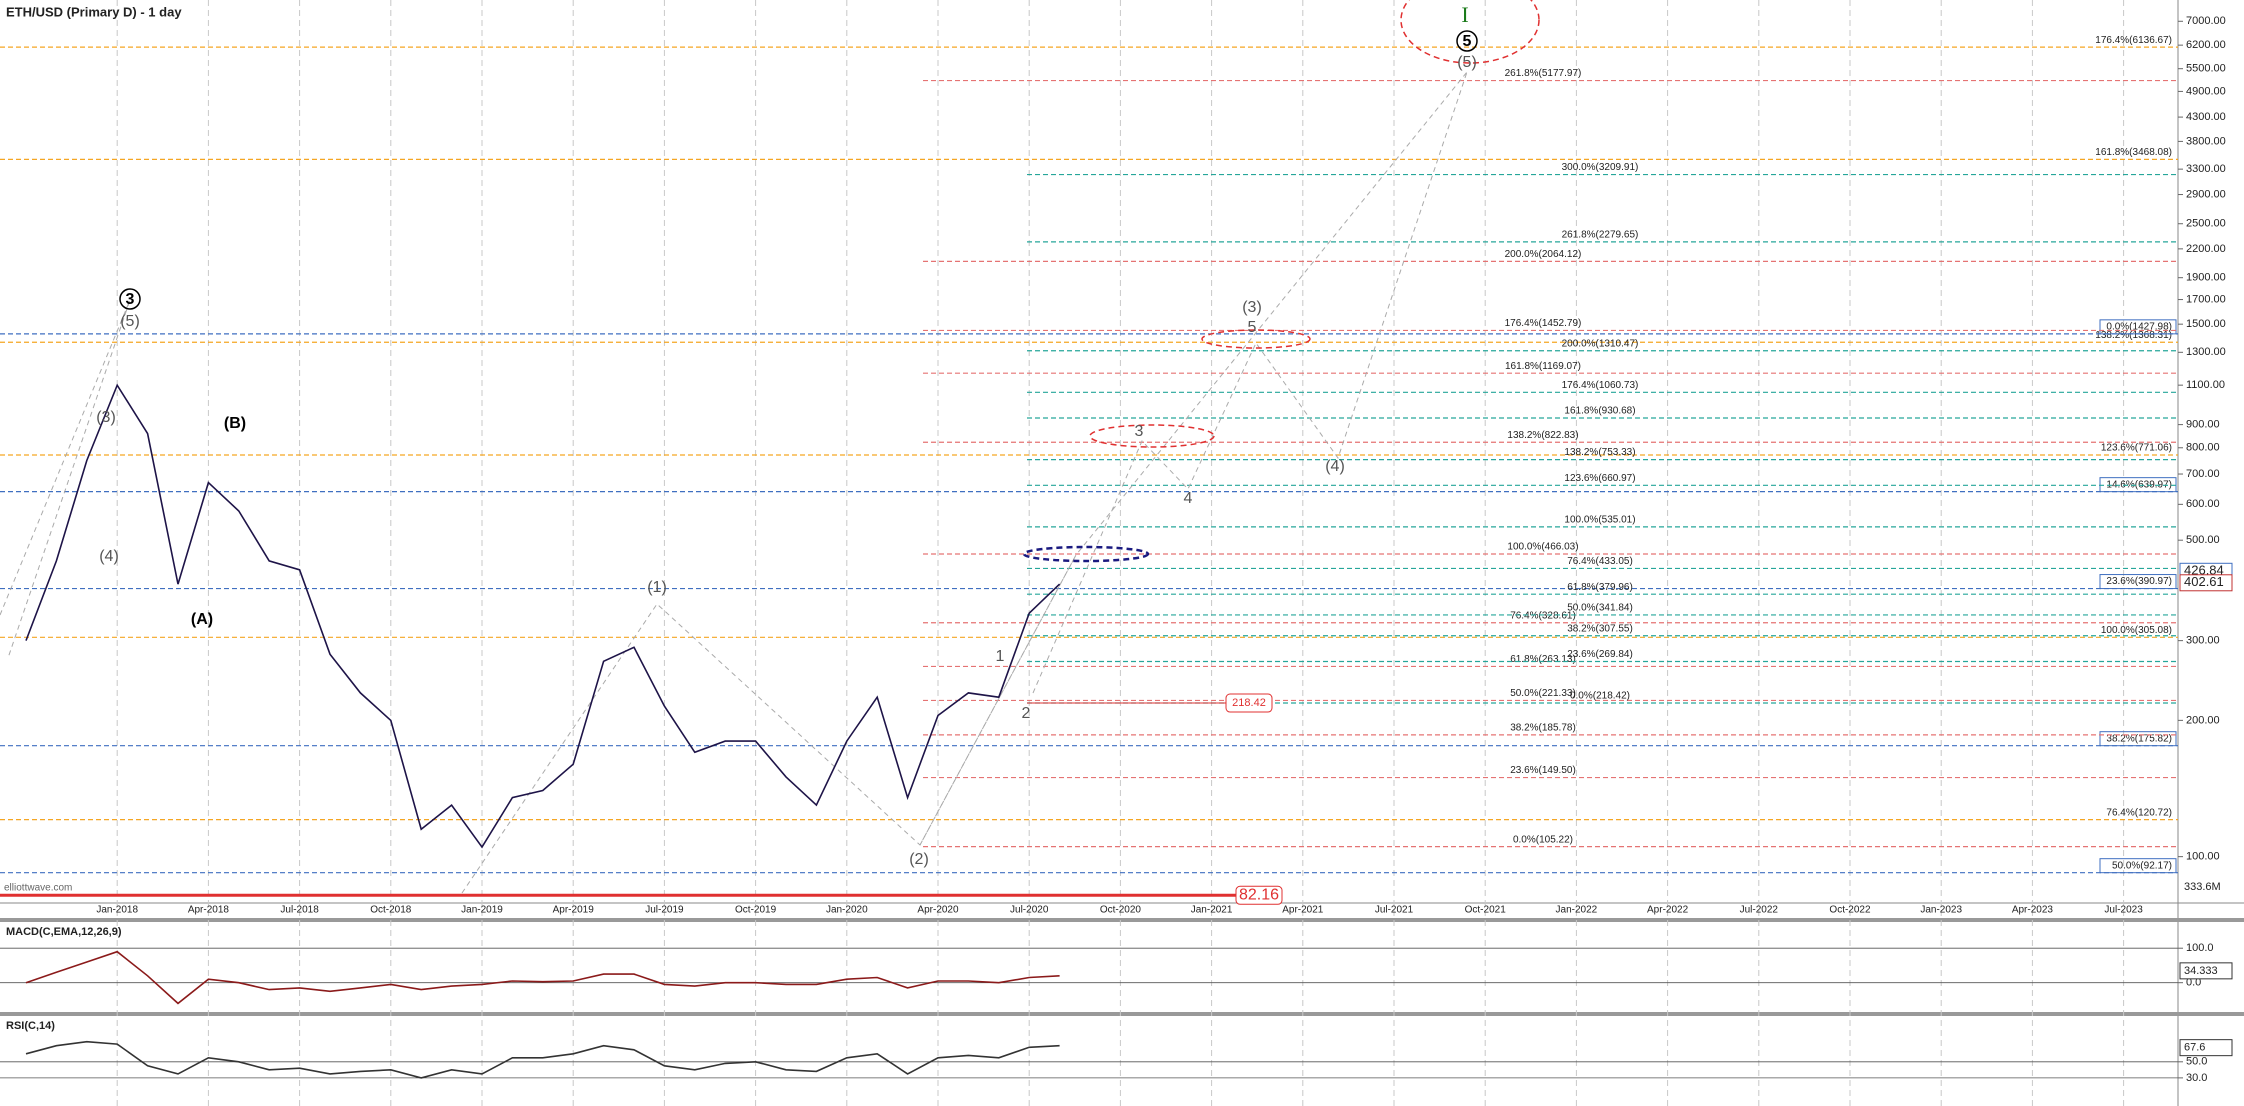  What do you see at coordinates (1600, 385) in the screenshot?
I see `fib-label: 176.4%(1060.73)` at bounding box center [1600, 385].